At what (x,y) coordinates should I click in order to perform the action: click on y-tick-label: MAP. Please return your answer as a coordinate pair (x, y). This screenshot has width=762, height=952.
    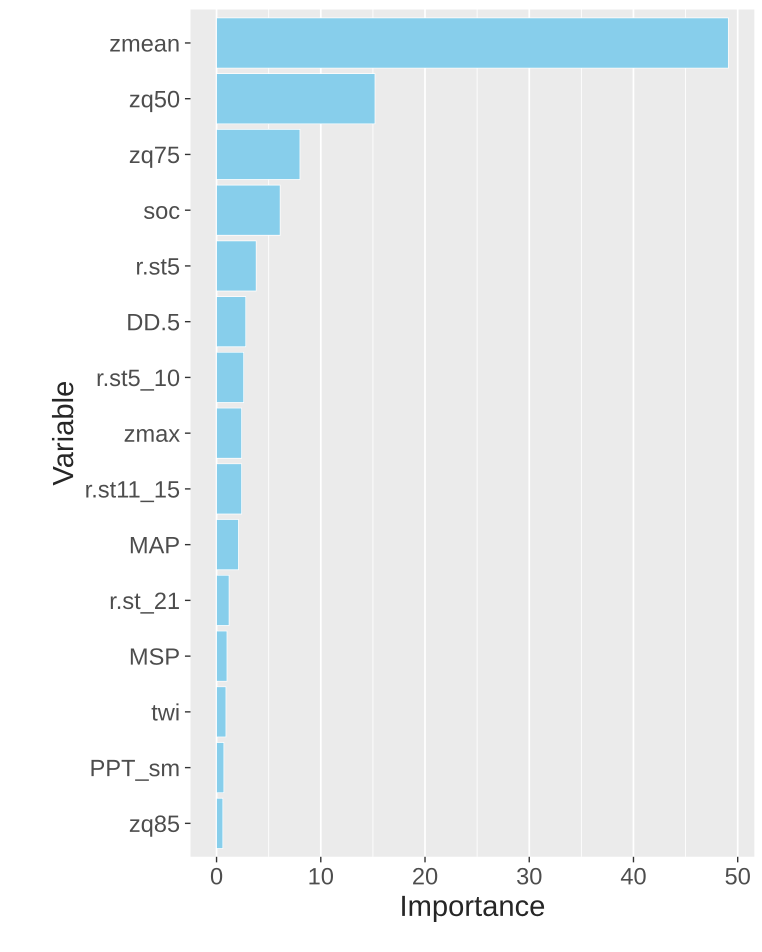
    Looking at the image, I should click on (154, 545).